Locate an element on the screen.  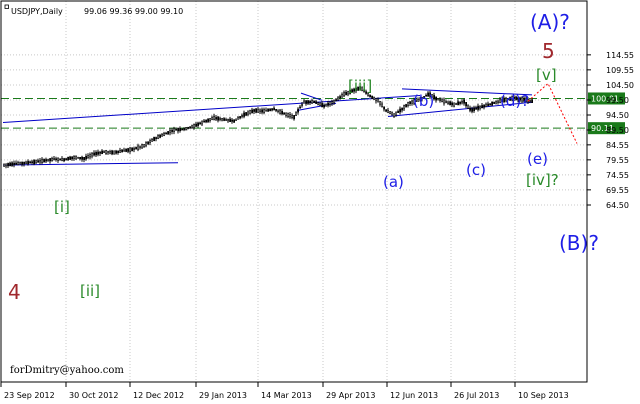
projection-line is located at coordinates (552, 113).